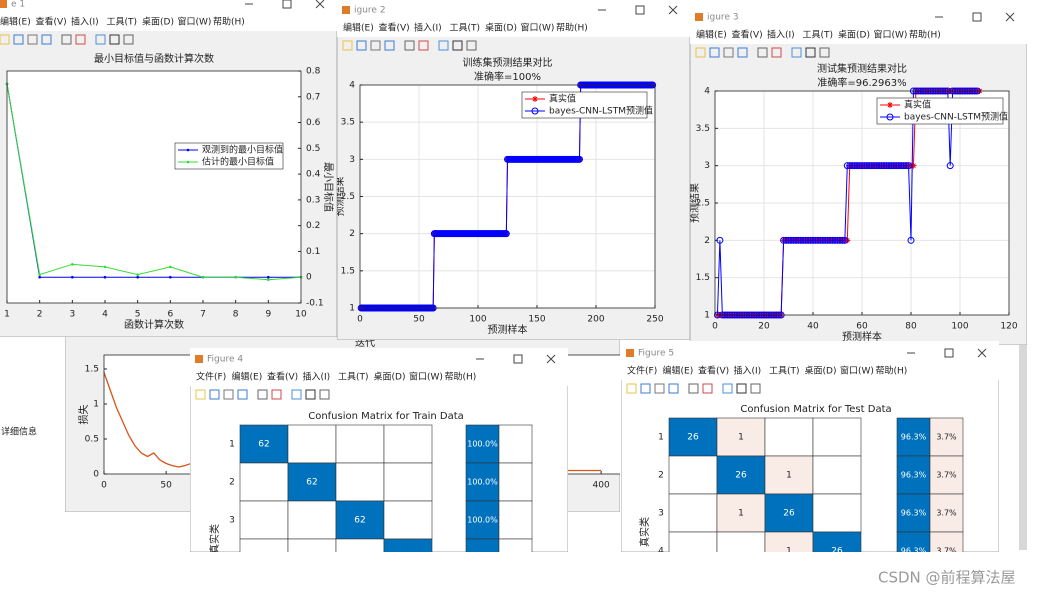 The width and height of the screenshot is (1064, 596). Describe the element at coordinates (813, 240) in the screenshot. I see `data-point` at that location.